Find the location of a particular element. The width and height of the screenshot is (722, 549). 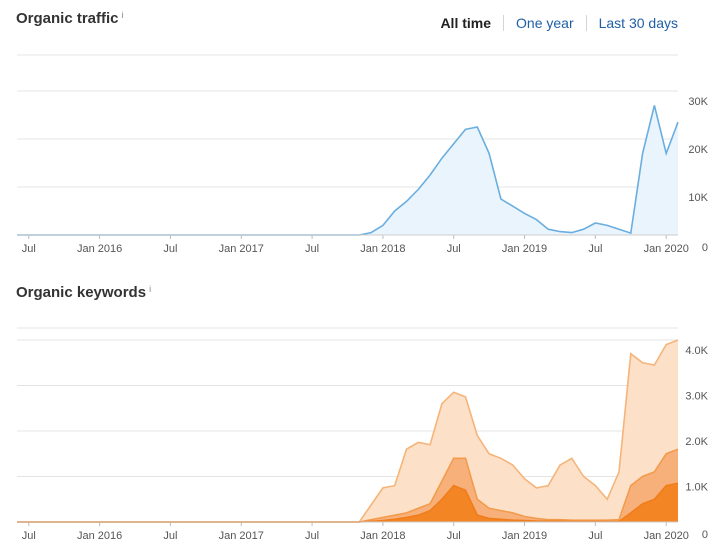

keywords-title-text: Organic keywords is located at coordinates (81, 292).